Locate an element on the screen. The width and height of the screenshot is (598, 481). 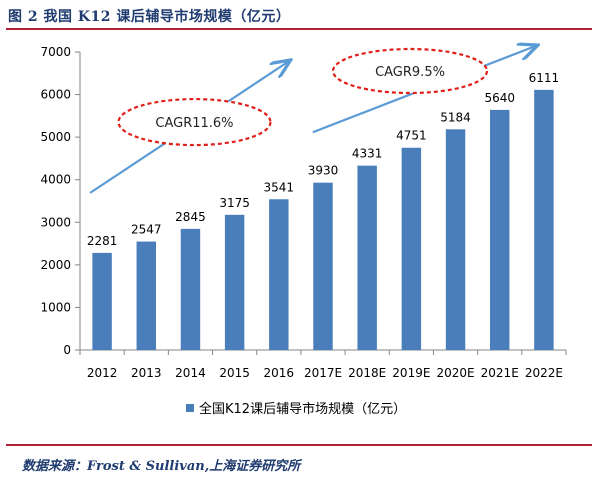
x-tick-label: 2017E is located at coordinates (323, 373).